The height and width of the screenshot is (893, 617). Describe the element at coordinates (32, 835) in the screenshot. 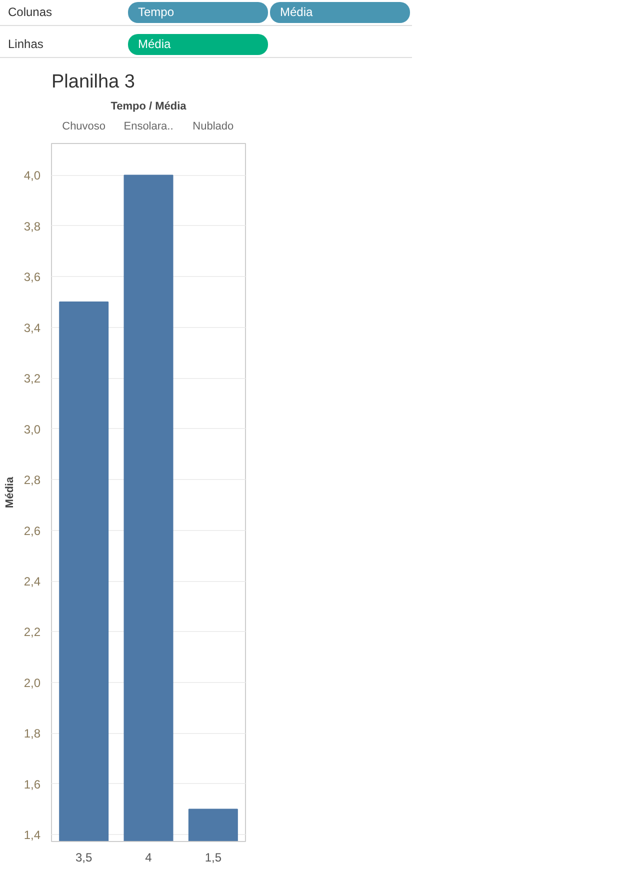

I see `y-tick-label: 1,4` at that location.